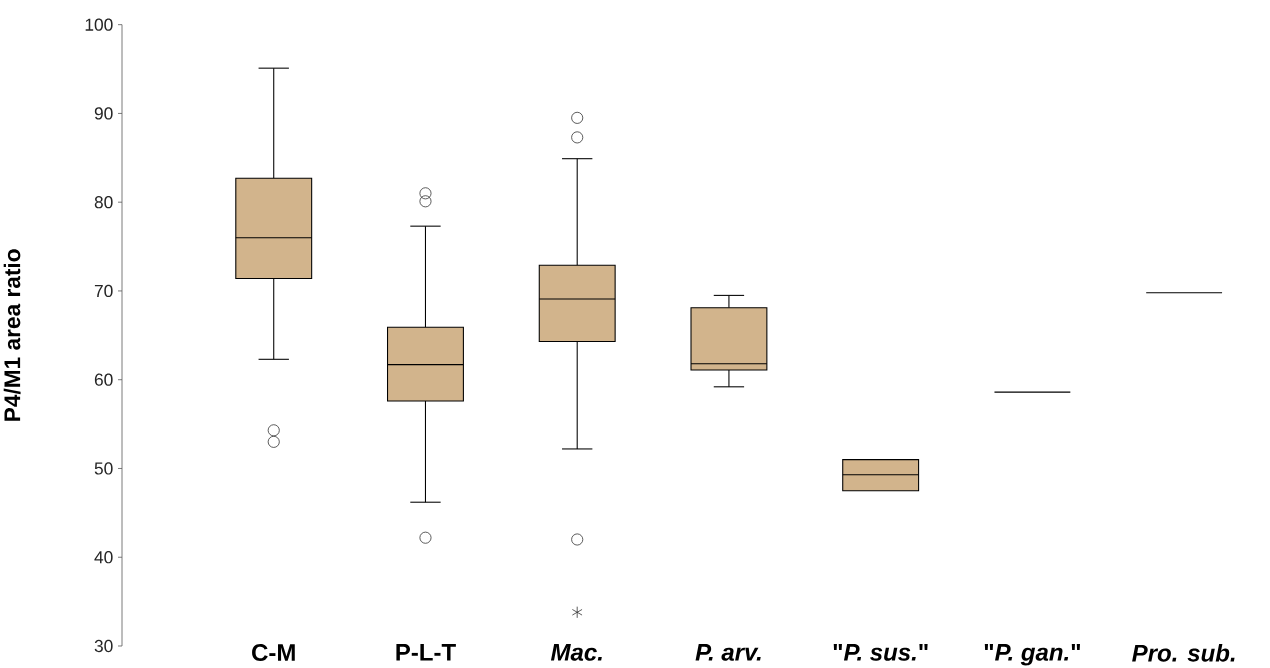 This screenshot has height=668, width=1270. I want to click on x-tick-label: "P. gan.", so click(1032, 655).